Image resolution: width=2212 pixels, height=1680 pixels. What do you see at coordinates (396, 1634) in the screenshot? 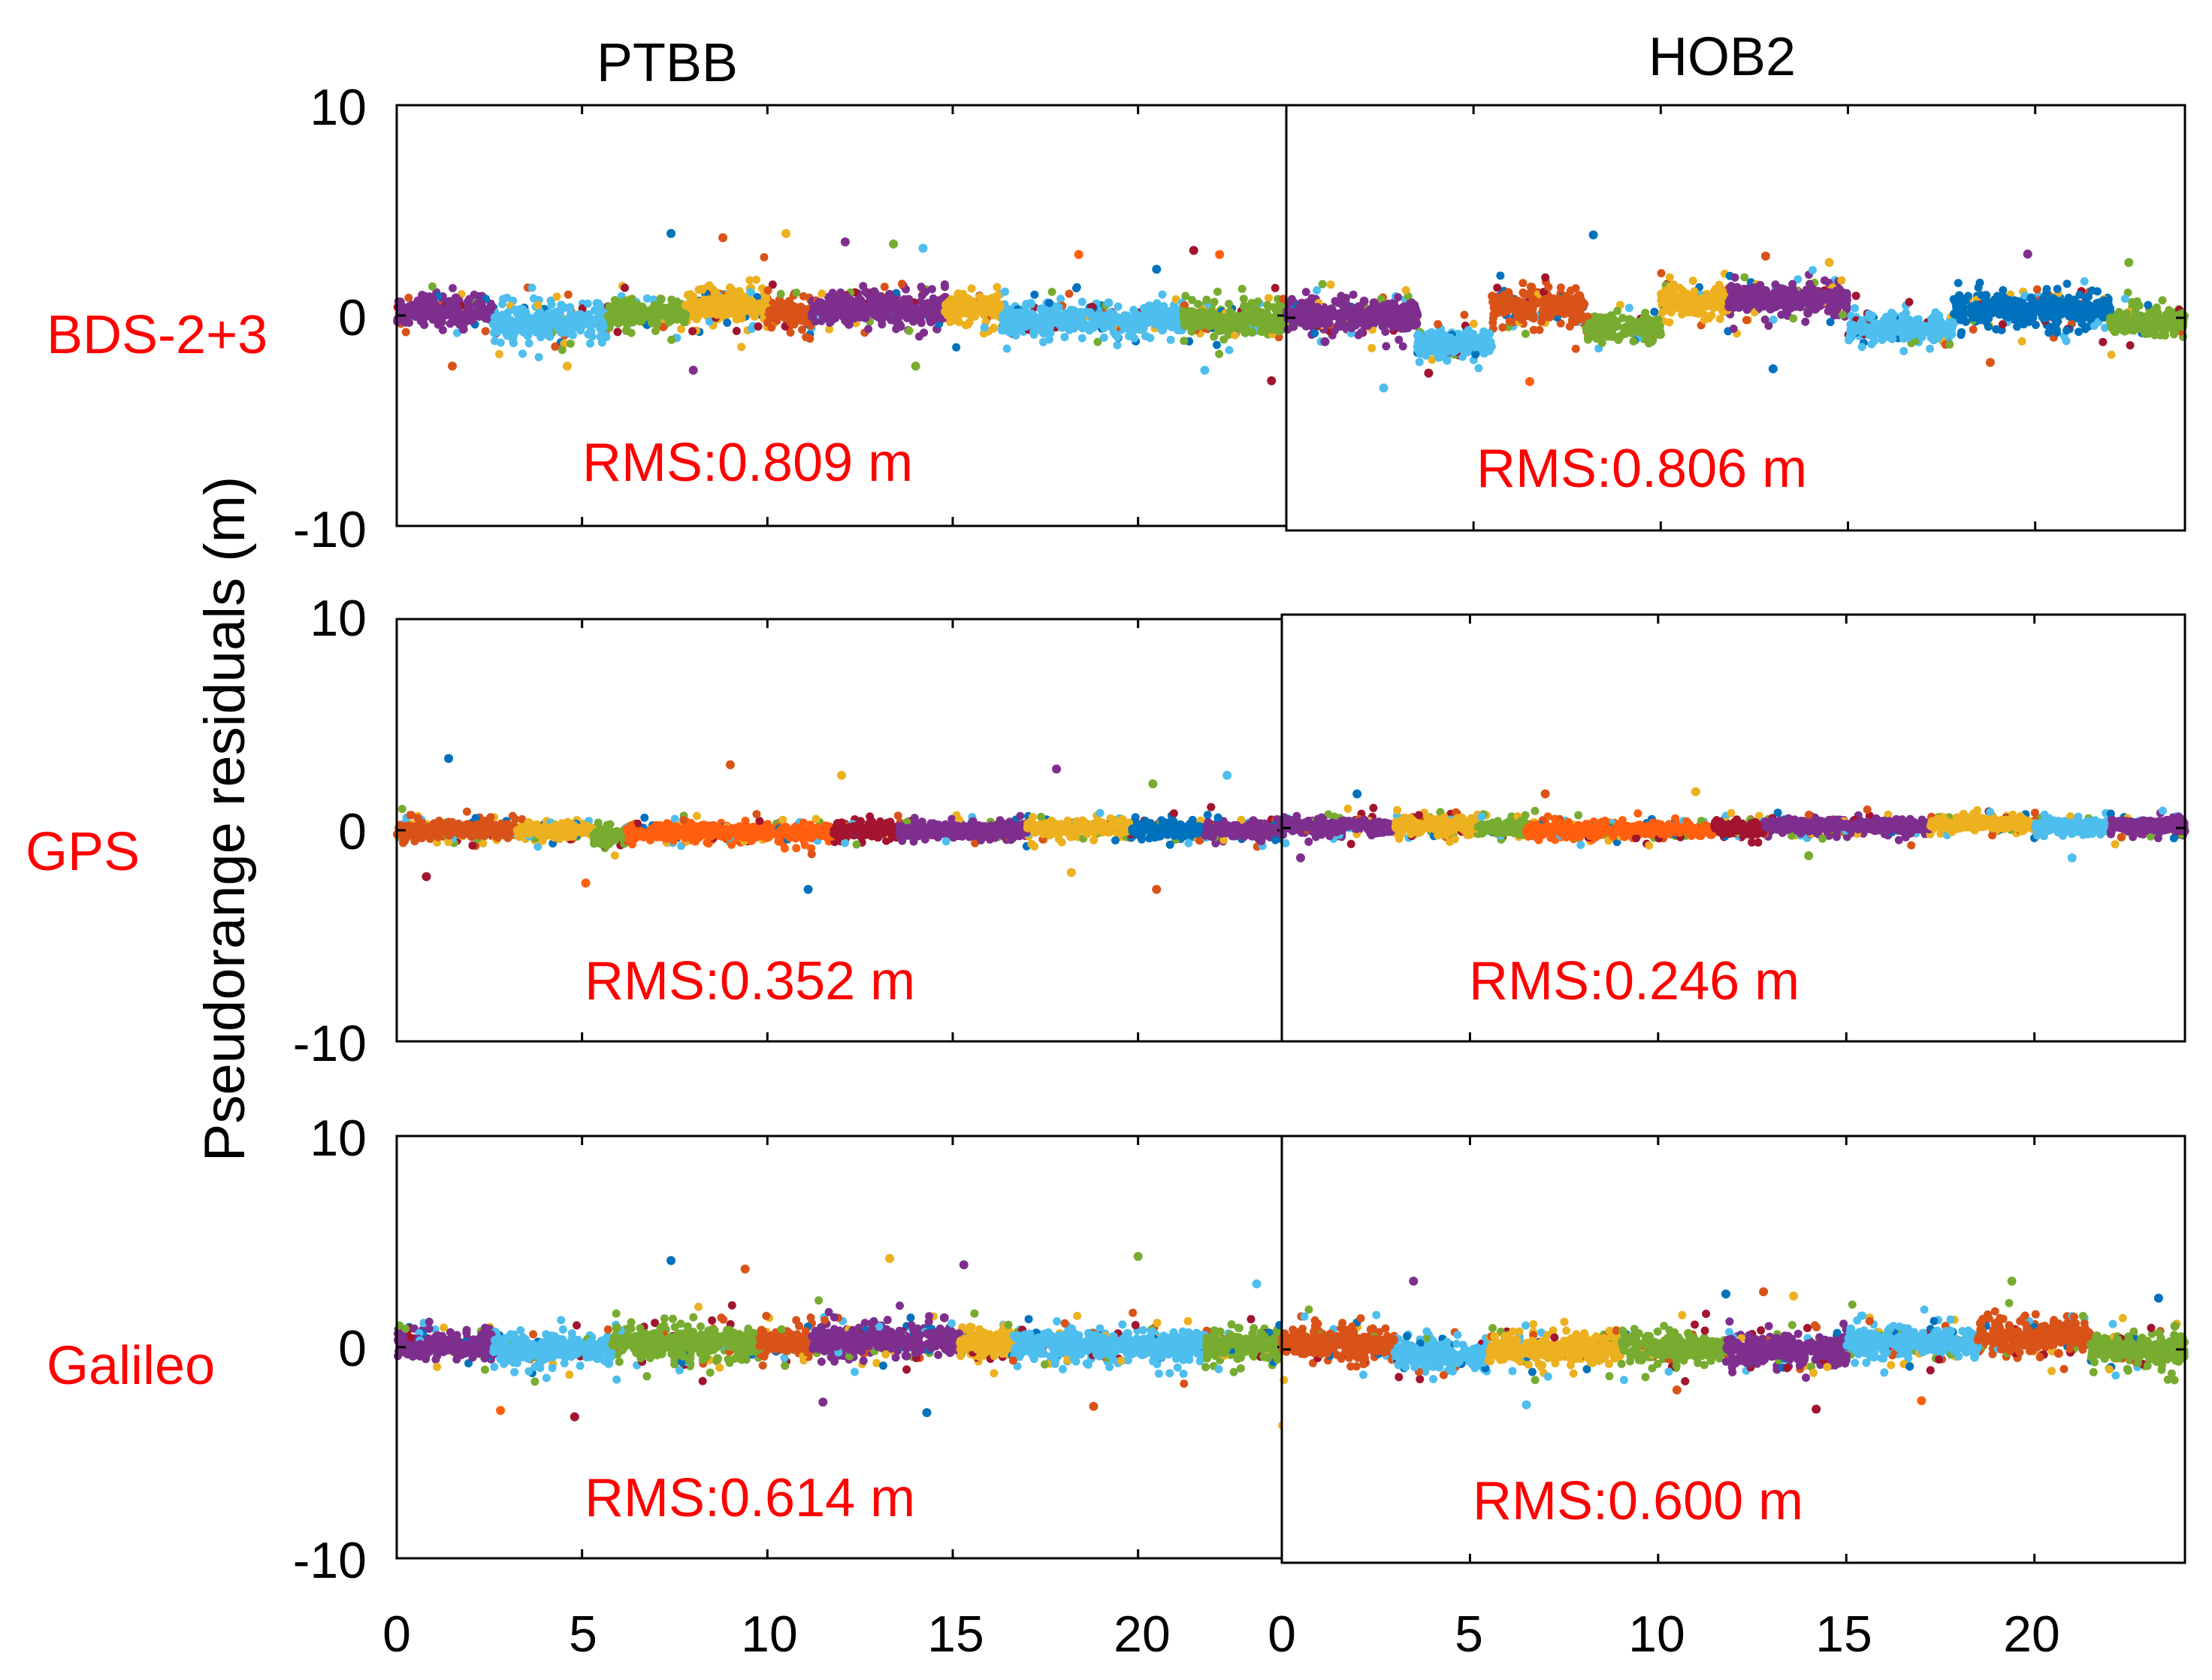
I see `x-tick-label: 0` at bounding box center [396, 1634].